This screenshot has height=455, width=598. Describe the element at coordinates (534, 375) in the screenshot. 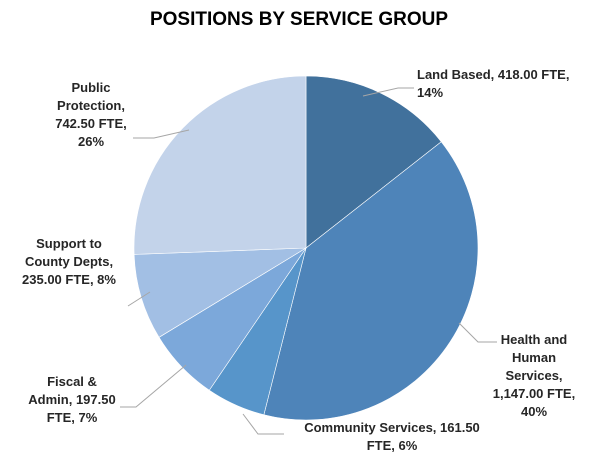

I see `slice-label-health-and-human-services: Health and Human Services, 1,147.00 FTE, 40%` at that location.